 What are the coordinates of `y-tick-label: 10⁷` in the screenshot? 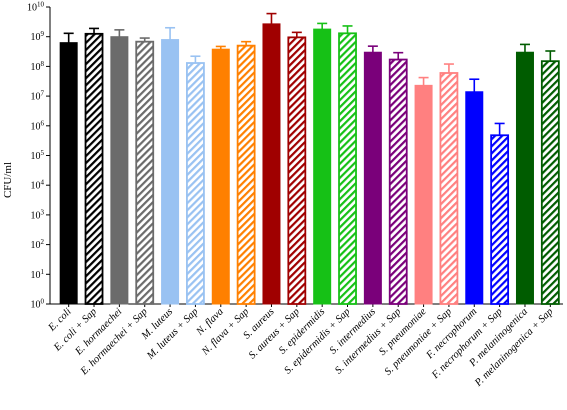 It's located at (38, 96).